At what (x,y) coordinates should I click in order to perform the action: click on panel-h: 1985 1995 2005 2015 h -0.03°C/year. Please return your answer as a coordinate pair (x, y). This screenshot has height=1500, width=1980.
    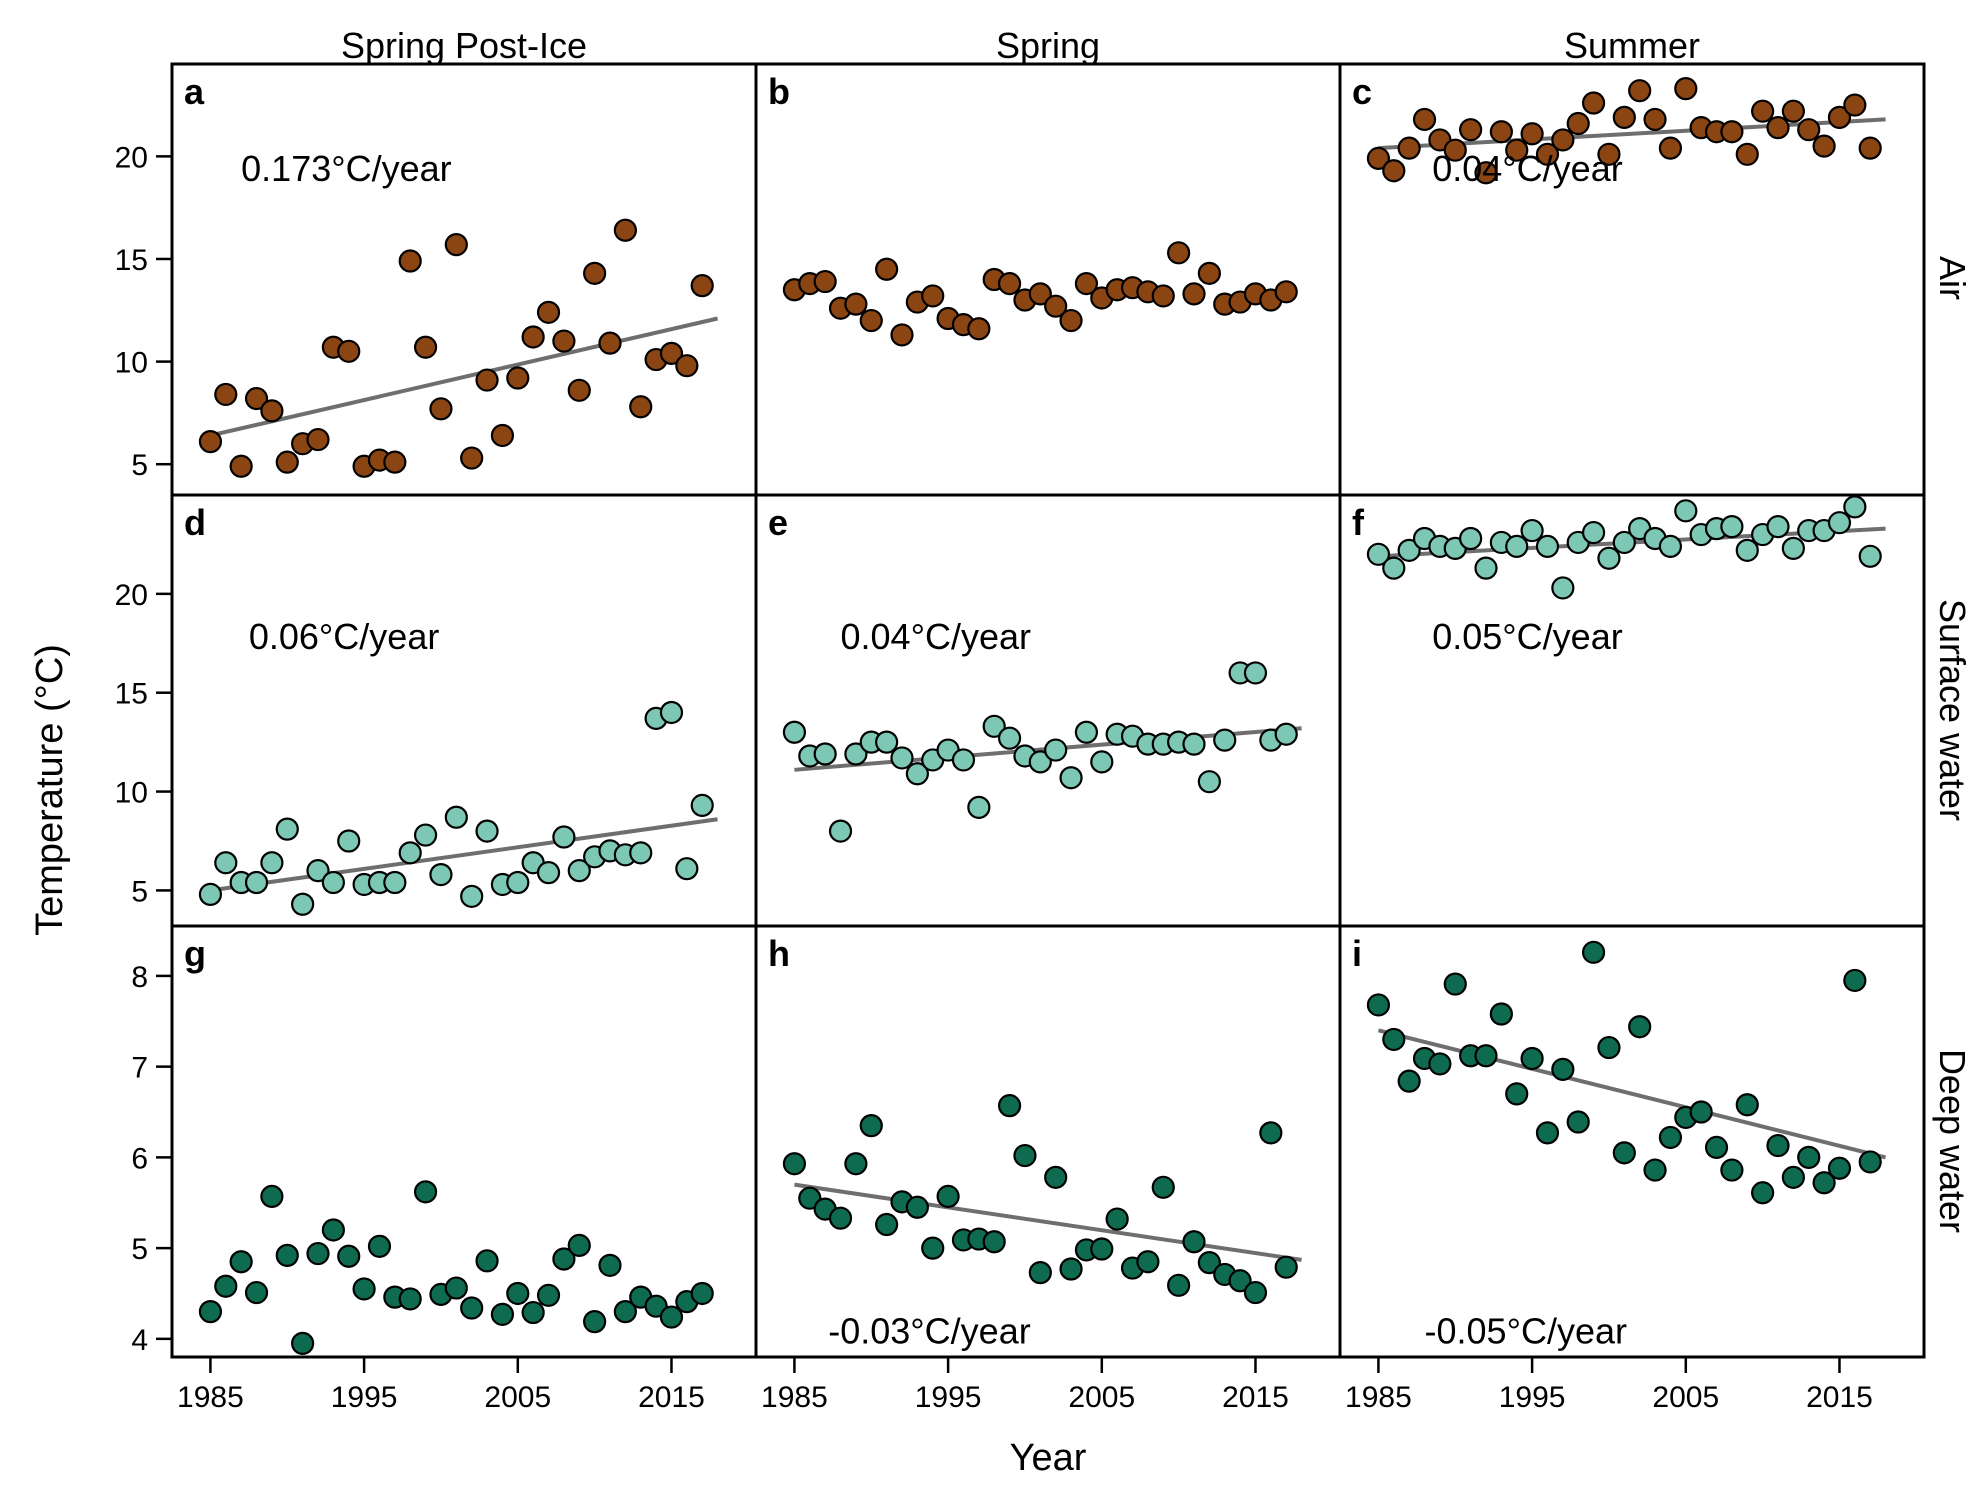
    Looking at the image, I should click on (1048, 1169).